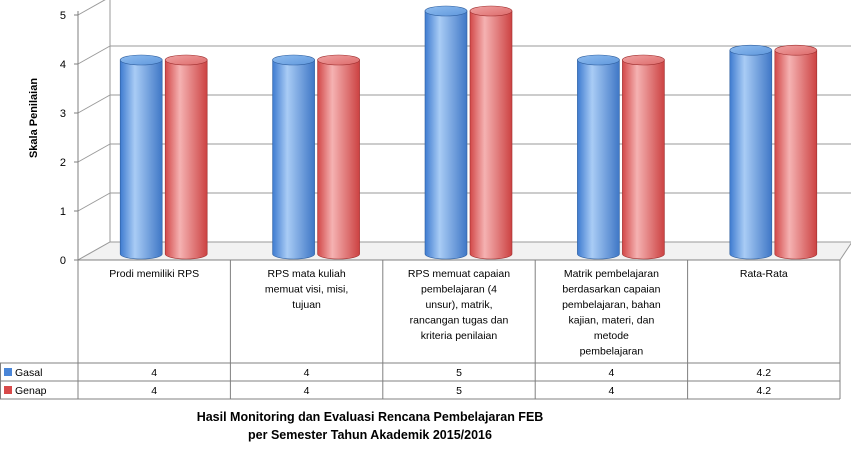 The image size is (851, 451). What do you see at coordinates (8, 372) in the screenshot?
I see `legend-swatch-gasal` at bounding box center [8, 372].